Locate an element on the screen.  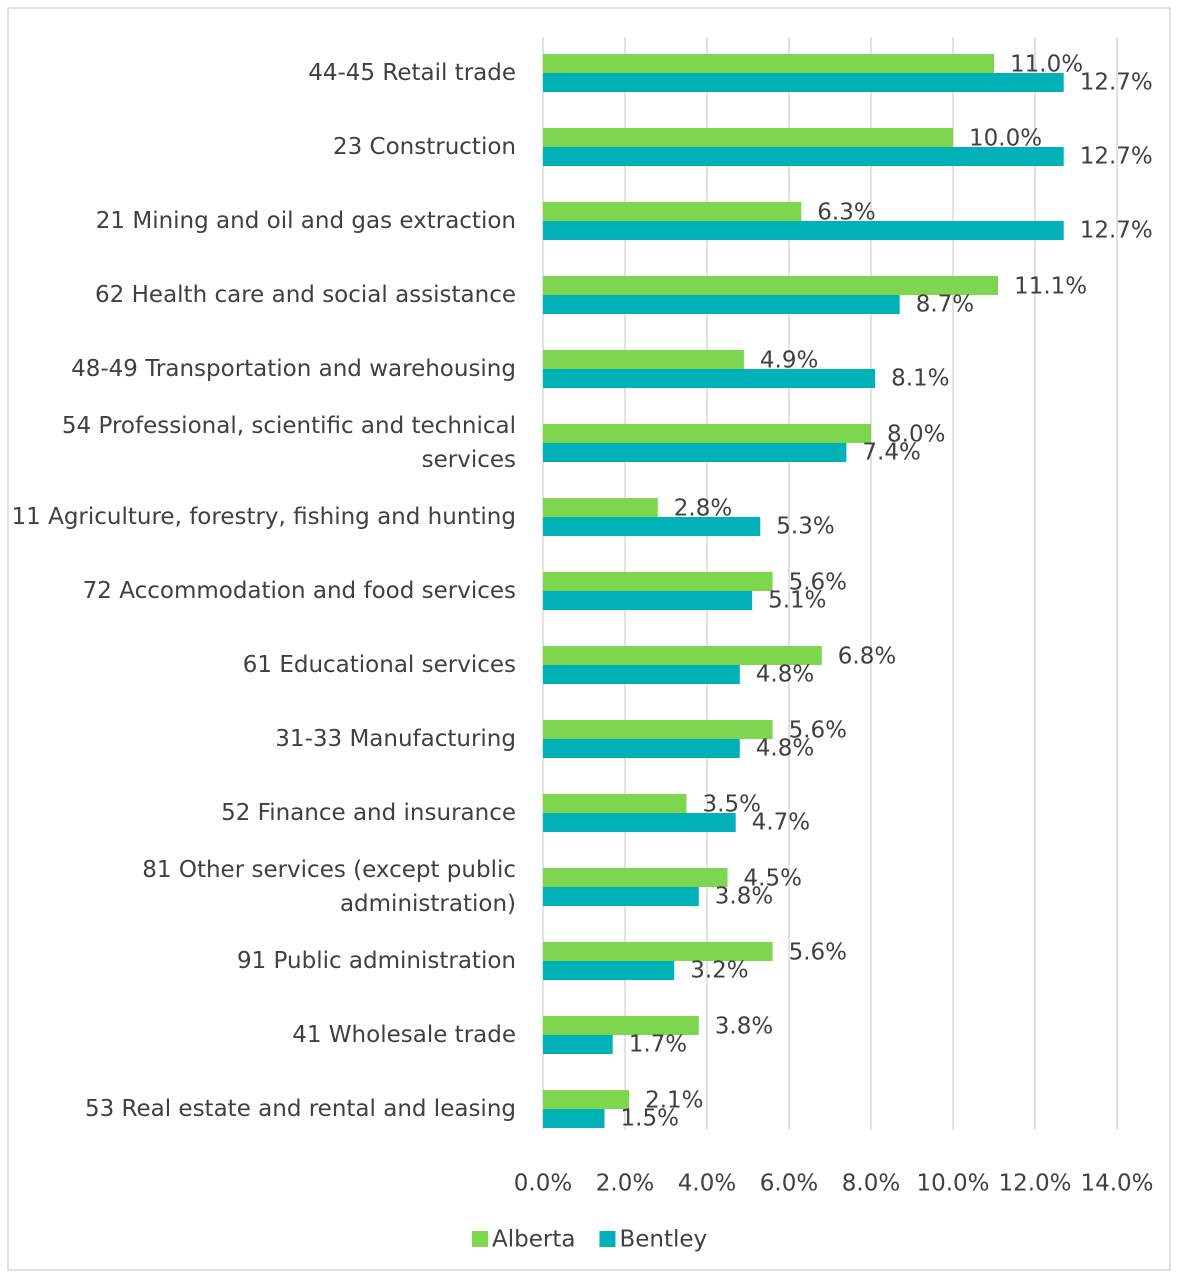
value-label: 1.5% is located at coordinates (650, 1119).